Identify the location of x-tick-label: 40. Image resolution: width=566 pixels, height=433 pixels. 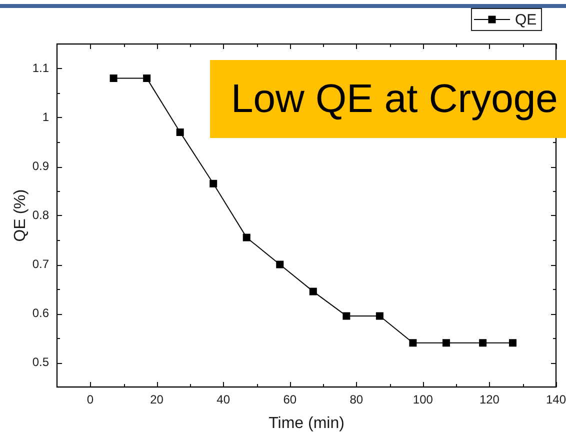
(223, 399).